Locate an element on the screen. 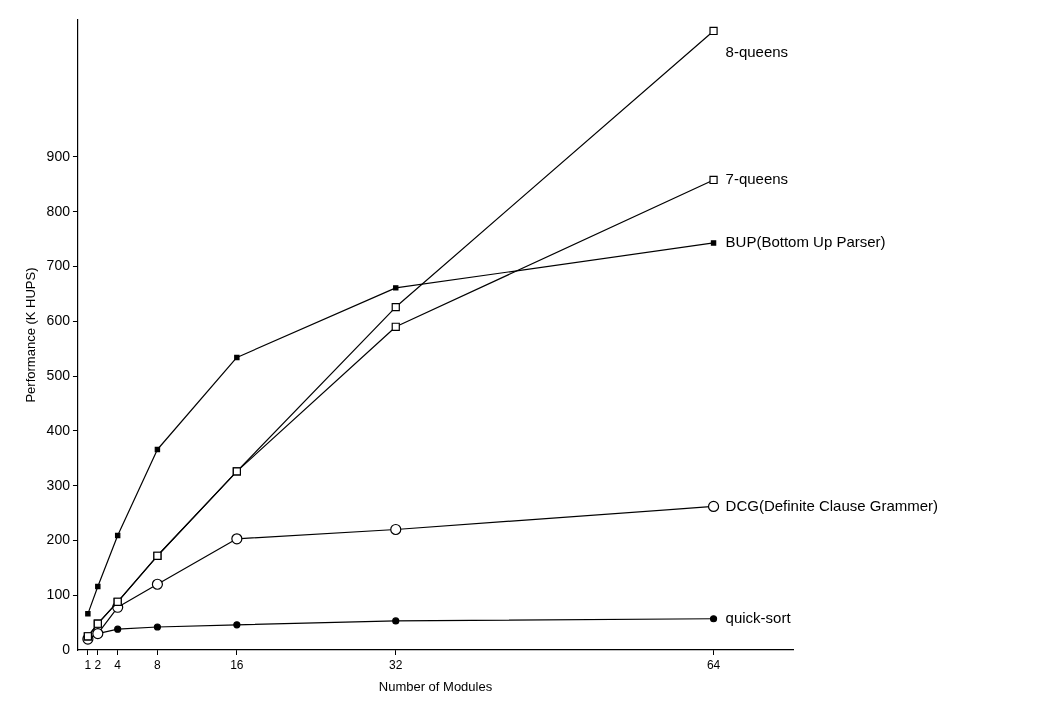  y-tick-label: 700 is located at coordinates (58, 265).